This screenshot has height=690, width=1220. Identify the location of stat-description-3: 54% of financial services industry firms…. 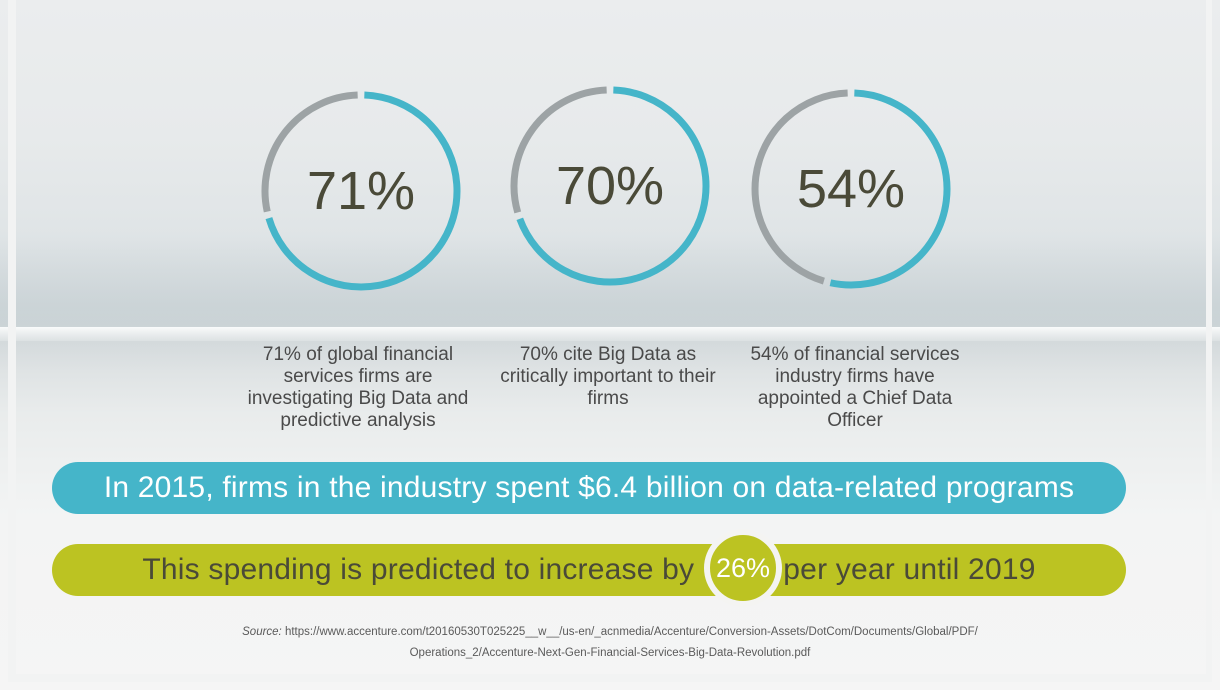
(855, 388).